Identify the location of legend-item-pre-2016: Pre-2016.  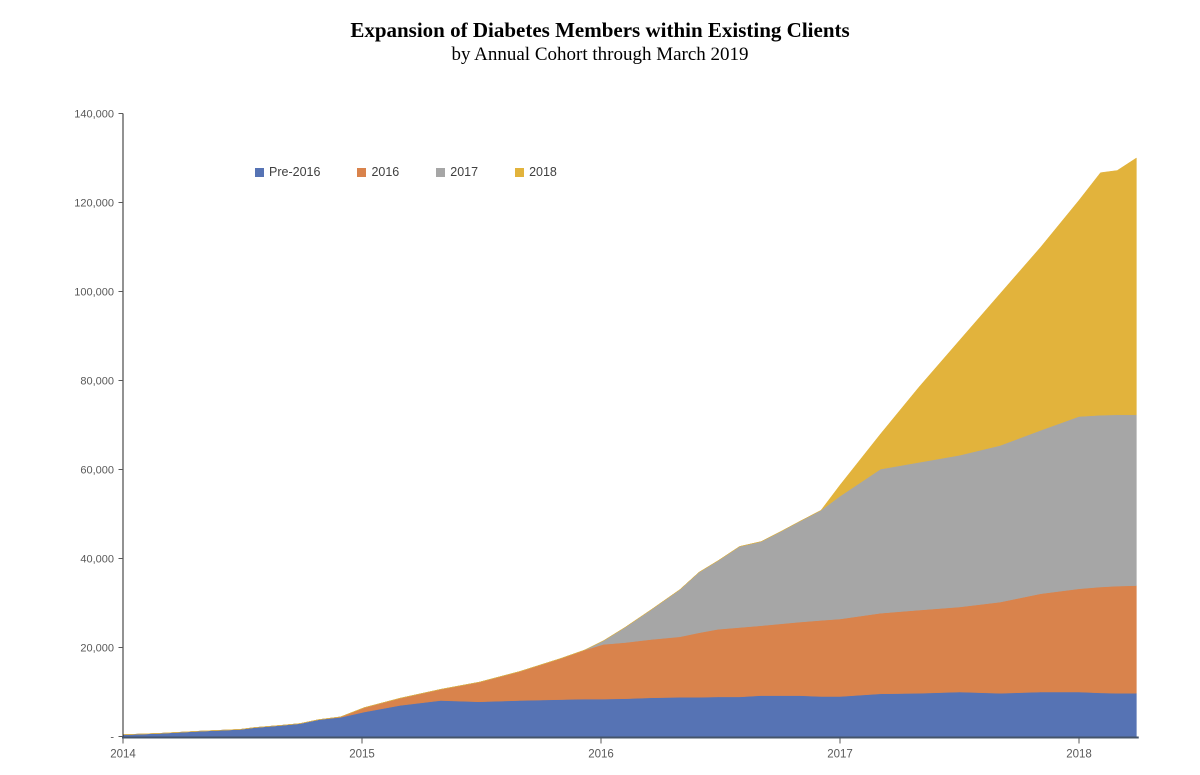
(287, 172).